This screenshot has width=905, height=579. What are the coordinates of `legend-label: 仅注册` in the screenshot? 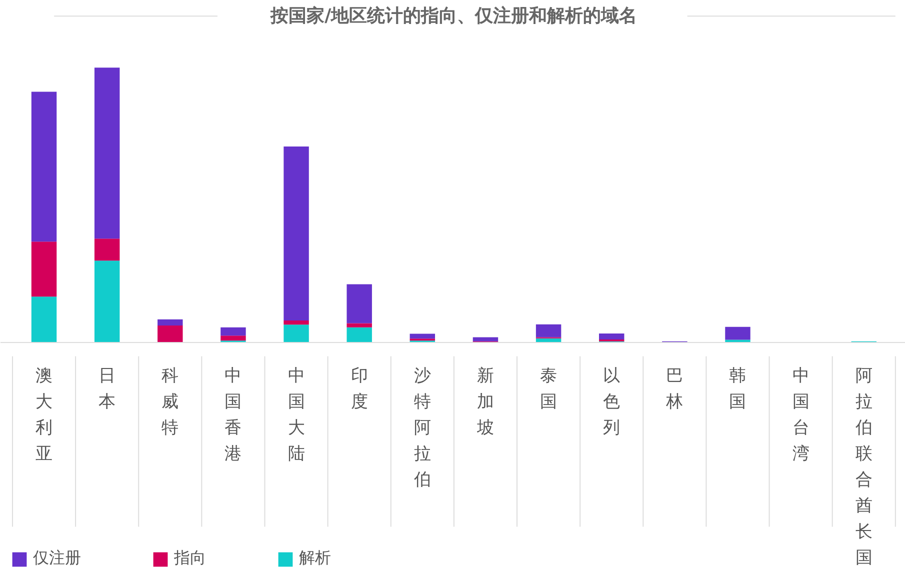 It's located at (57, 558).